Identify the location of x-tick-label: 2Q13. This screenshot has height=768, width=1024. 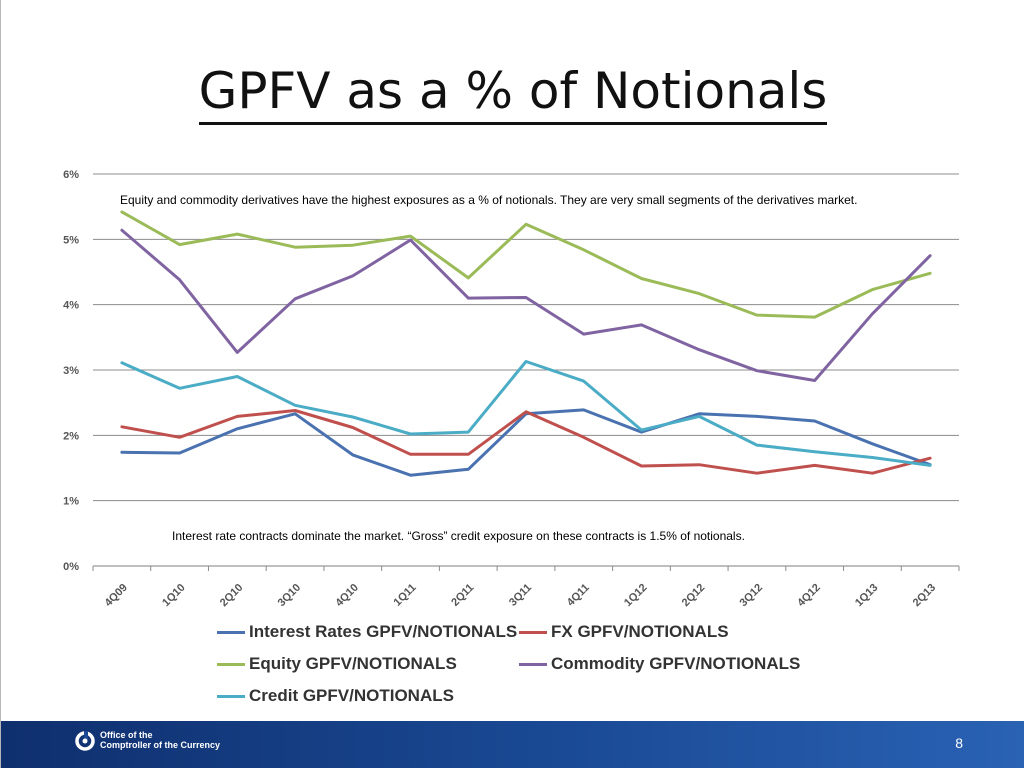
(925, 596).